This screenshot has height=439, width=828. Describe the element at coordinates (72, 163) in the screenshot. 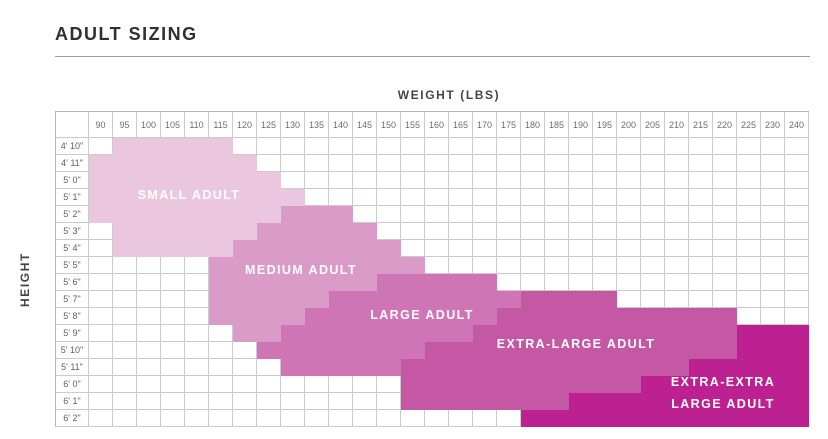

I see `height-label-cell: 4' 11"` at that location.